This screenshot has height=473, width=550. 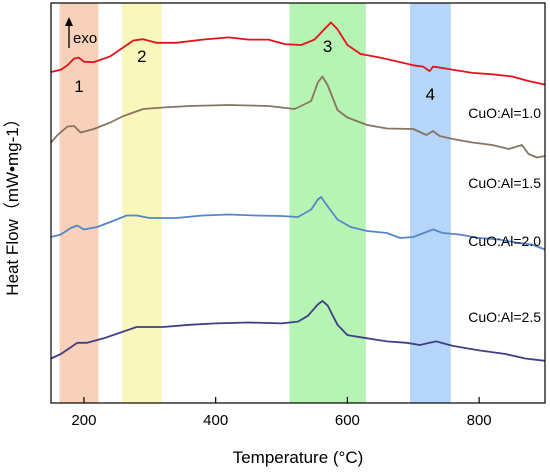 I want to click on y-axis-title: Heat Flow（mW•mg-1）, so click(x=12, y=202).